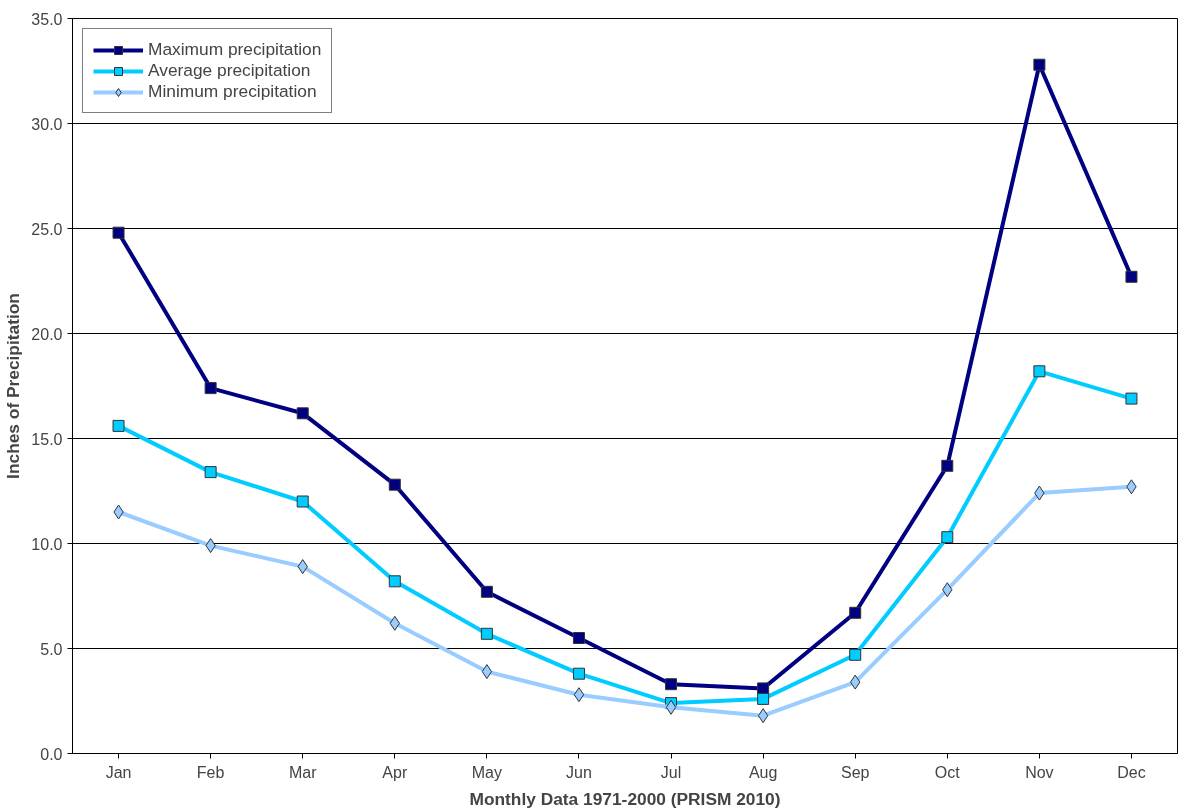 This screenshot has width=1187, height=811. What do you see at coordinates (486, 772) in the screenshot?
I see `x-tick-label: May` at bounding box center [486, 772].